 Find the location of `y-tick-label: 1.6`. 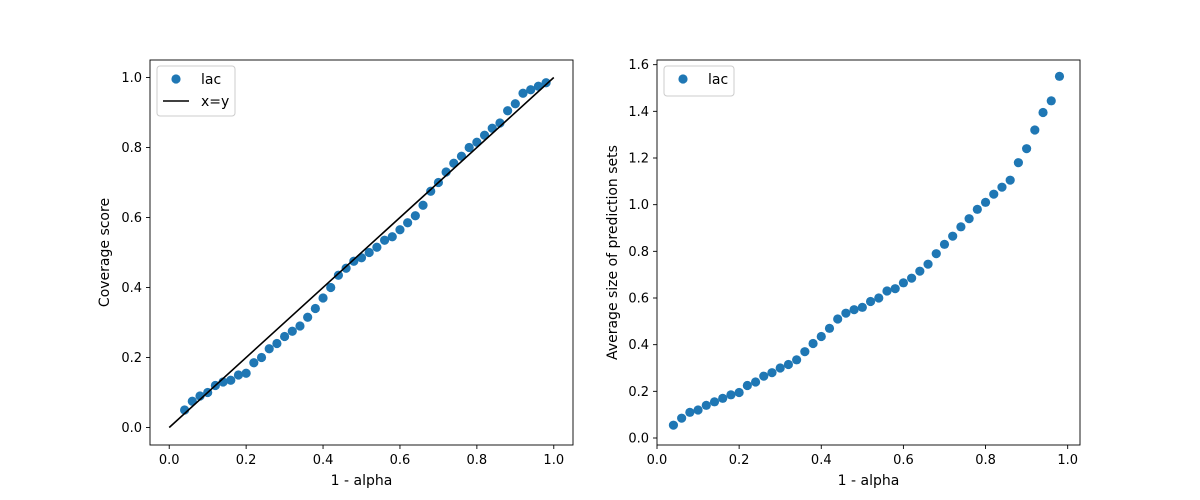

y-tick-label: 1.6 is located at coordinates (638, 65).